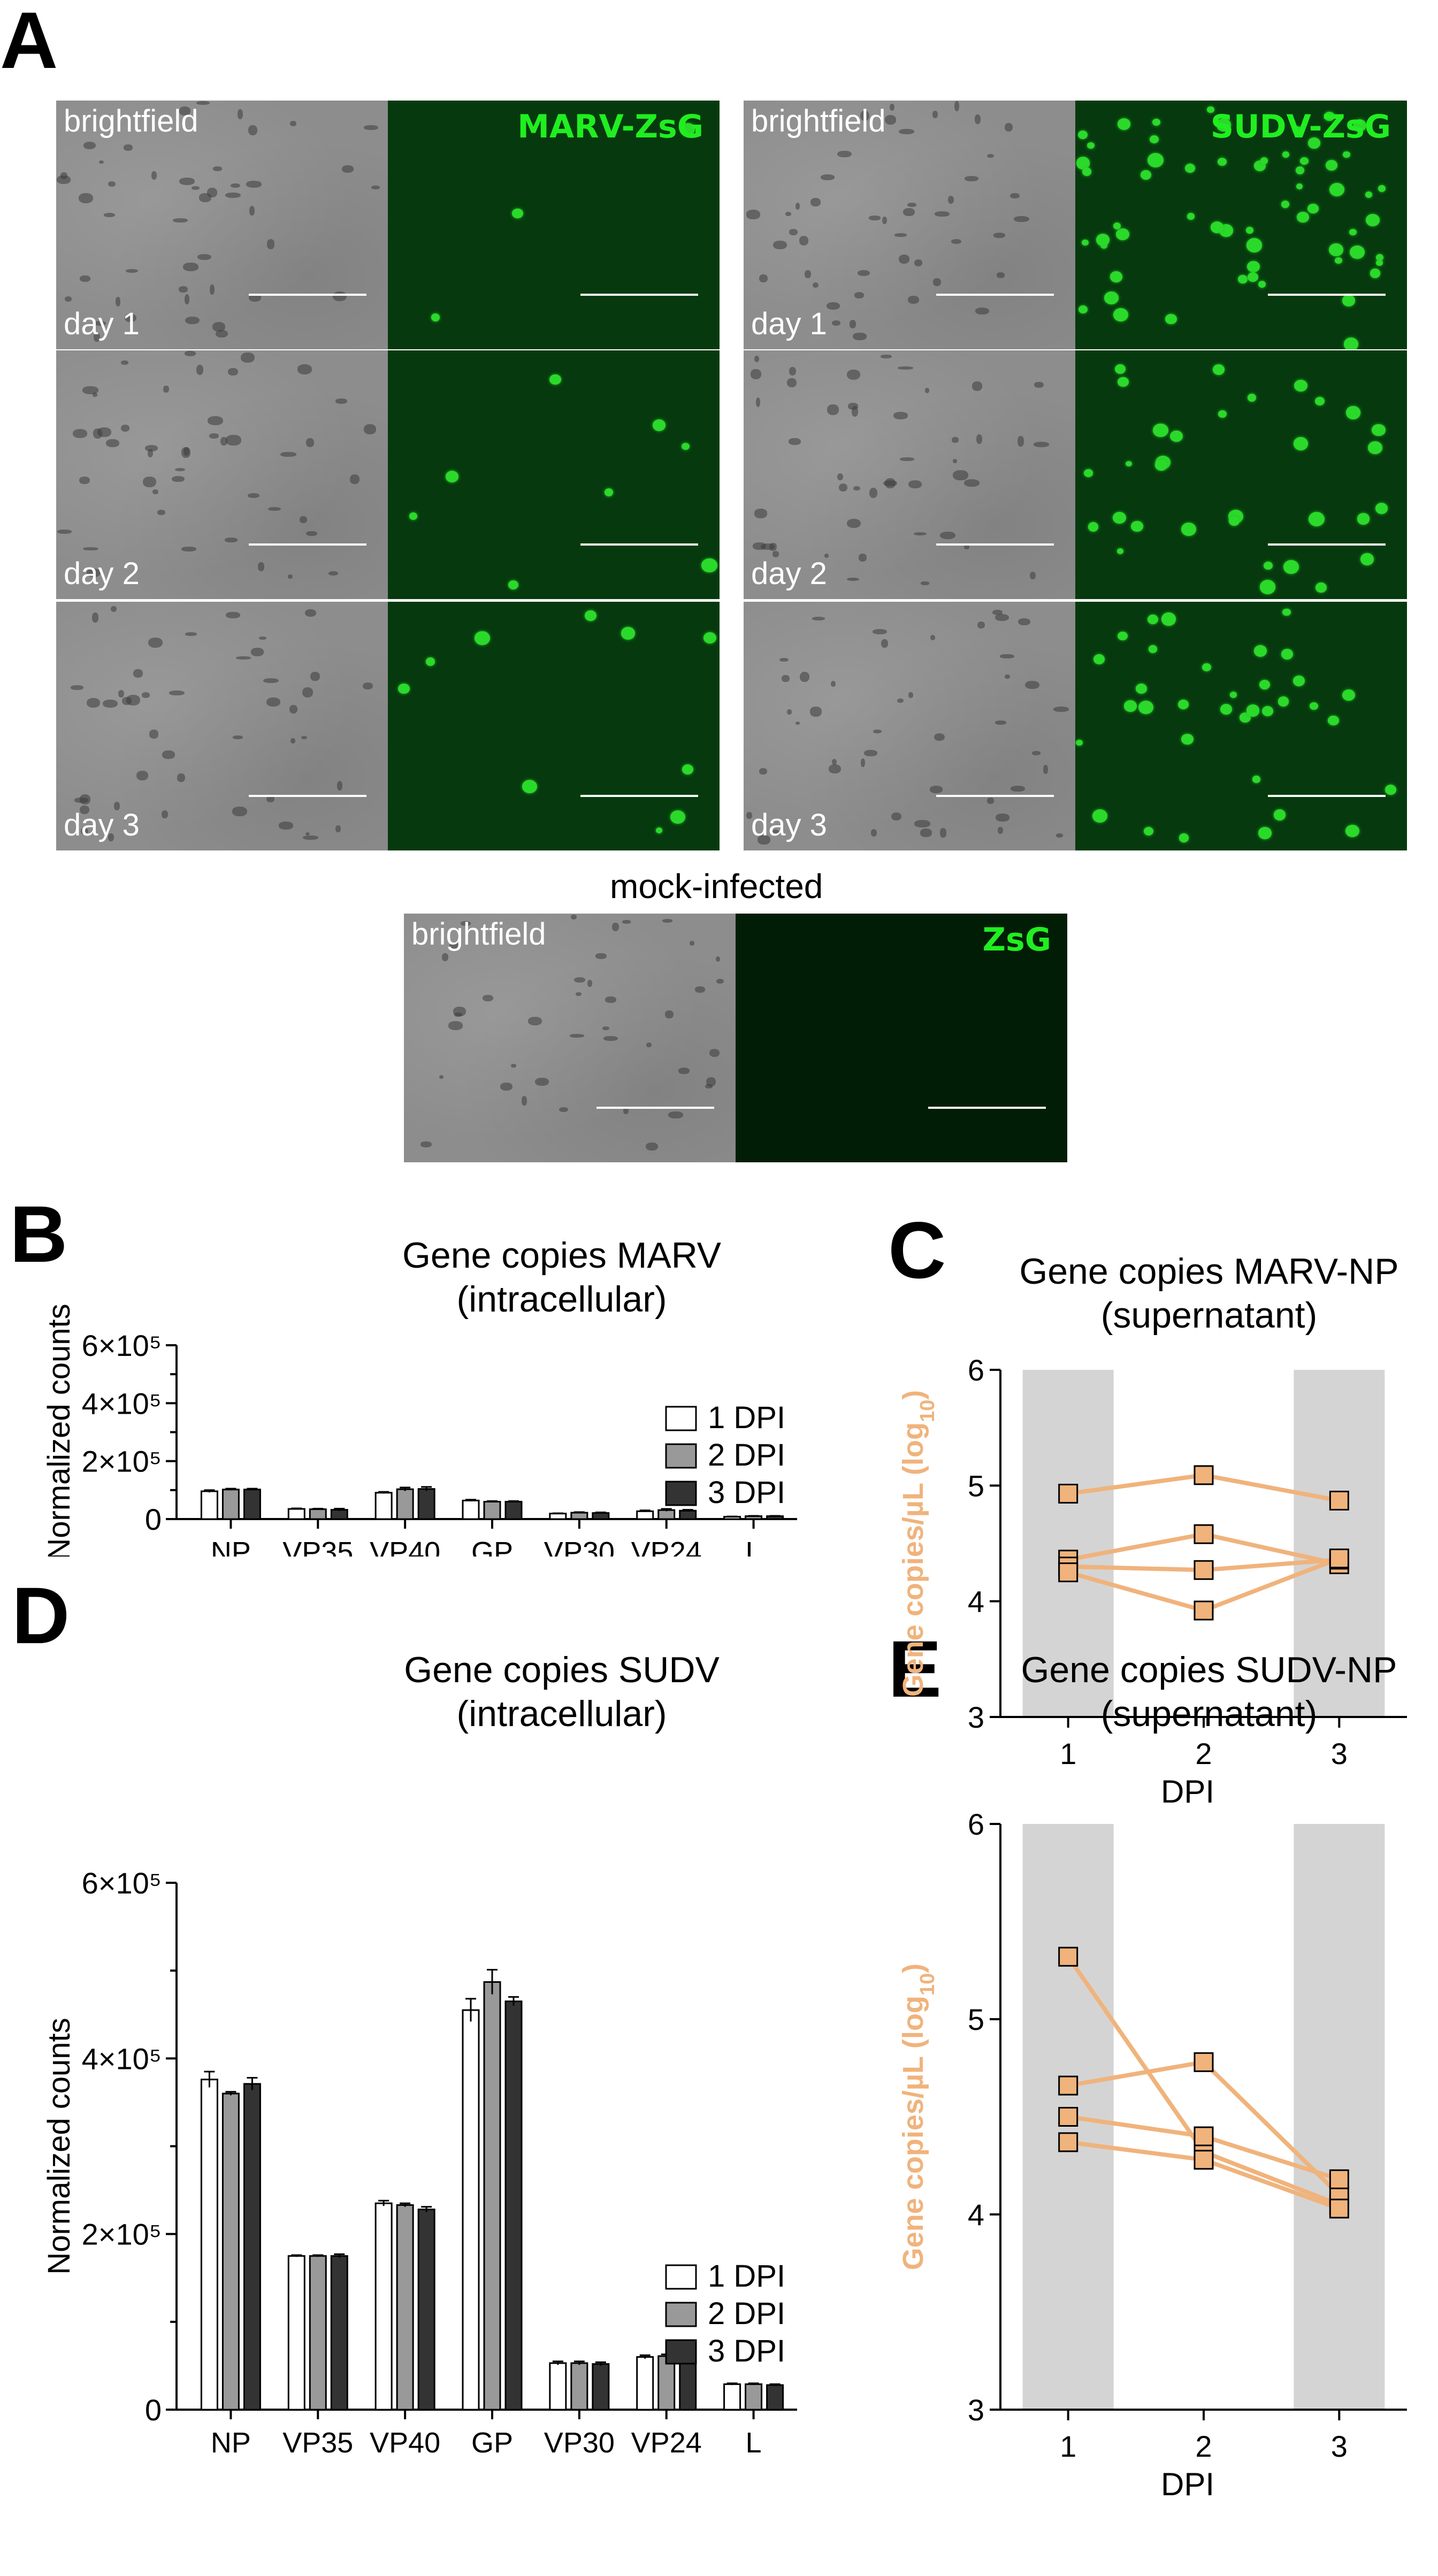 This screenshot has width=1438, height=2576. Describe the element at coordinates (29, 42) in the screenshot. I see `panel-label-a: A` at that location.